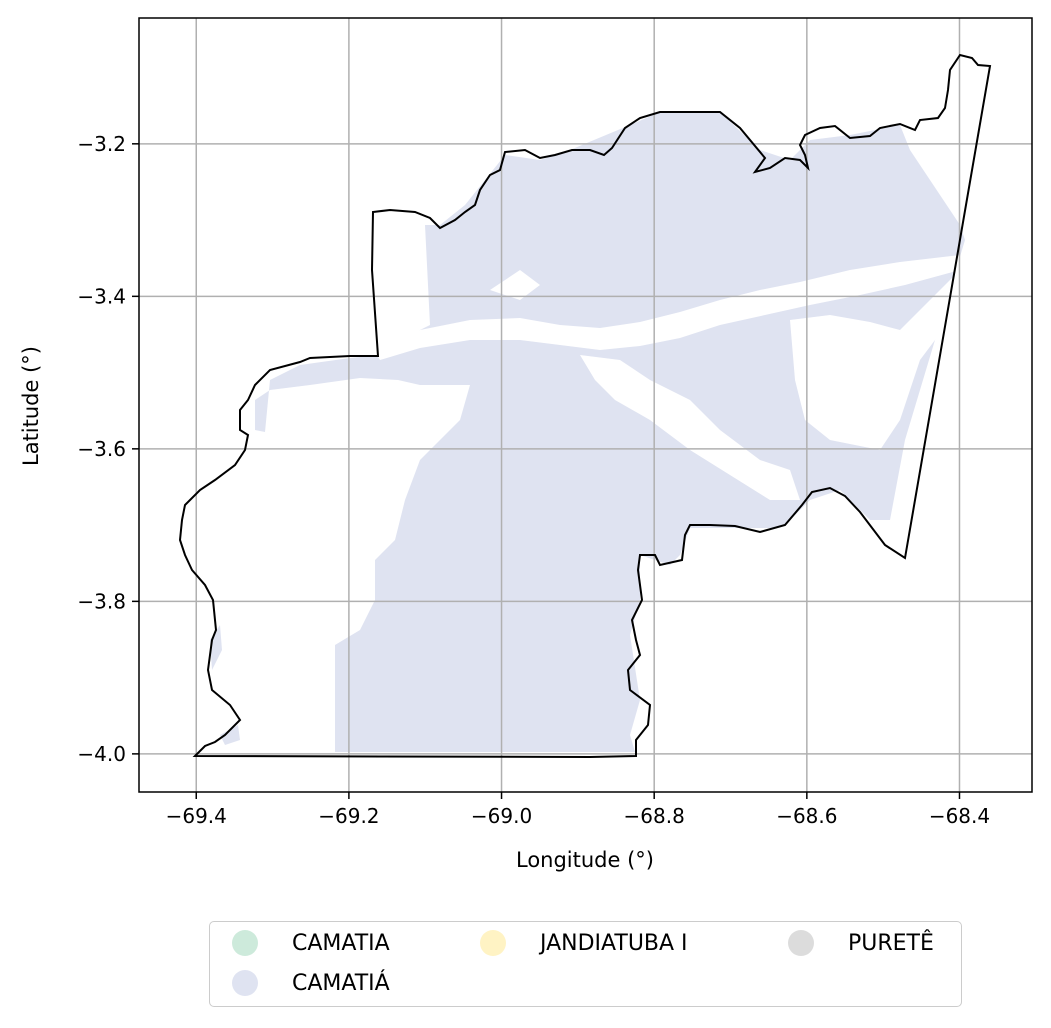 The height and width of the screenshot is (1028, 1051). Describe the element at coordinates (614, 943) in the screenshot. I see `legend-label: JANDIATUBA I` at that location.